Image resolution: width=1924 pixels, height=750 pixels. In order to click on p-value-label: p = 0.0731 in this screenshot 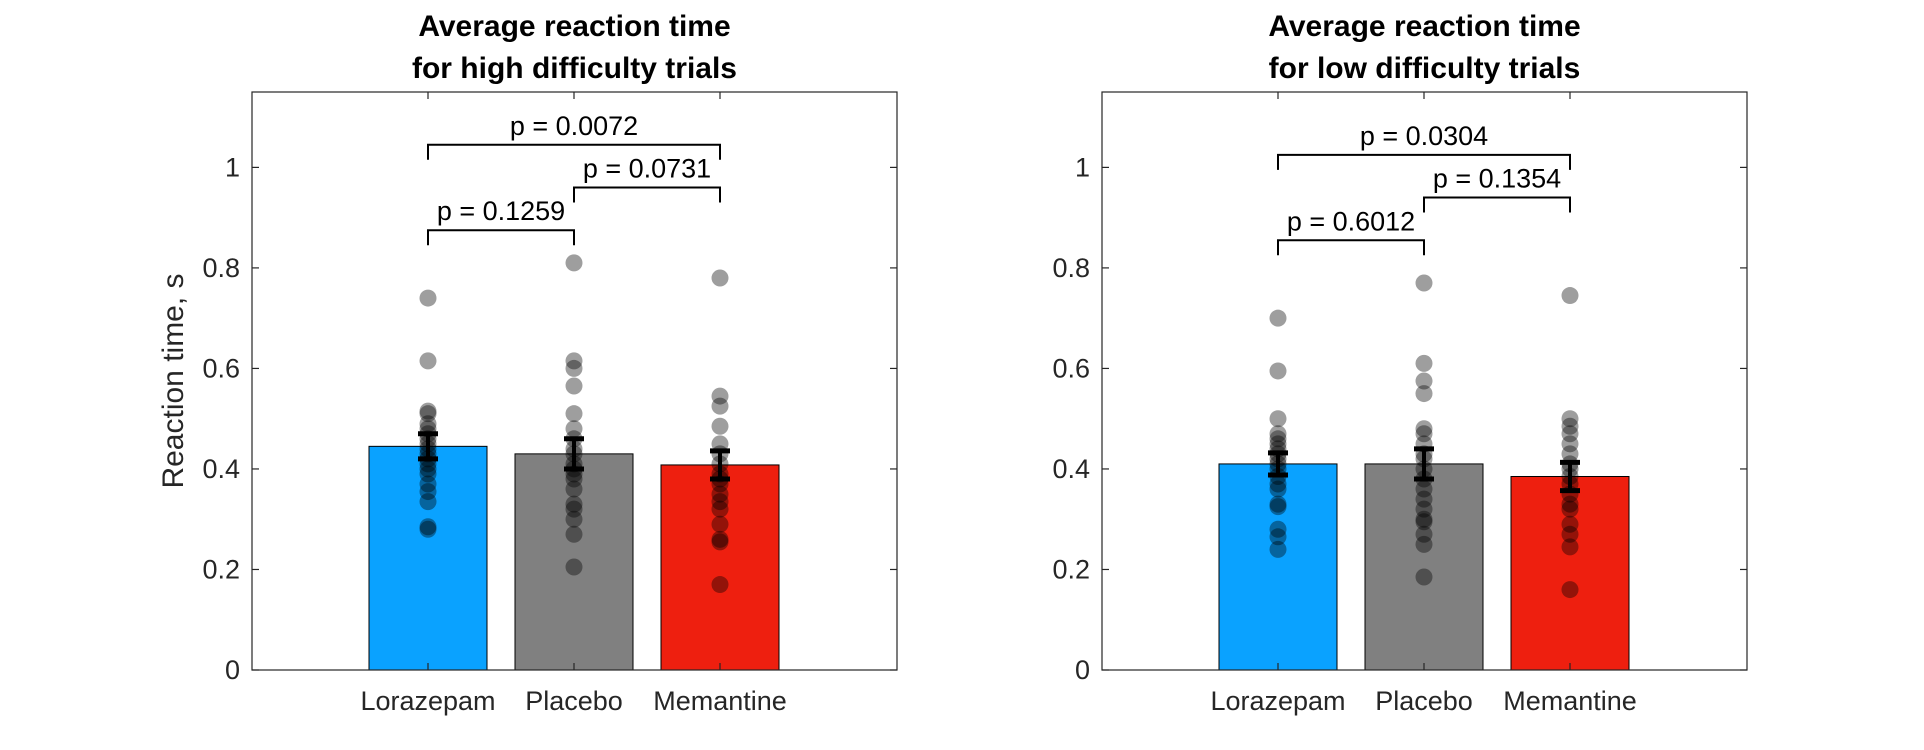, I will do `click(647, 168)`.